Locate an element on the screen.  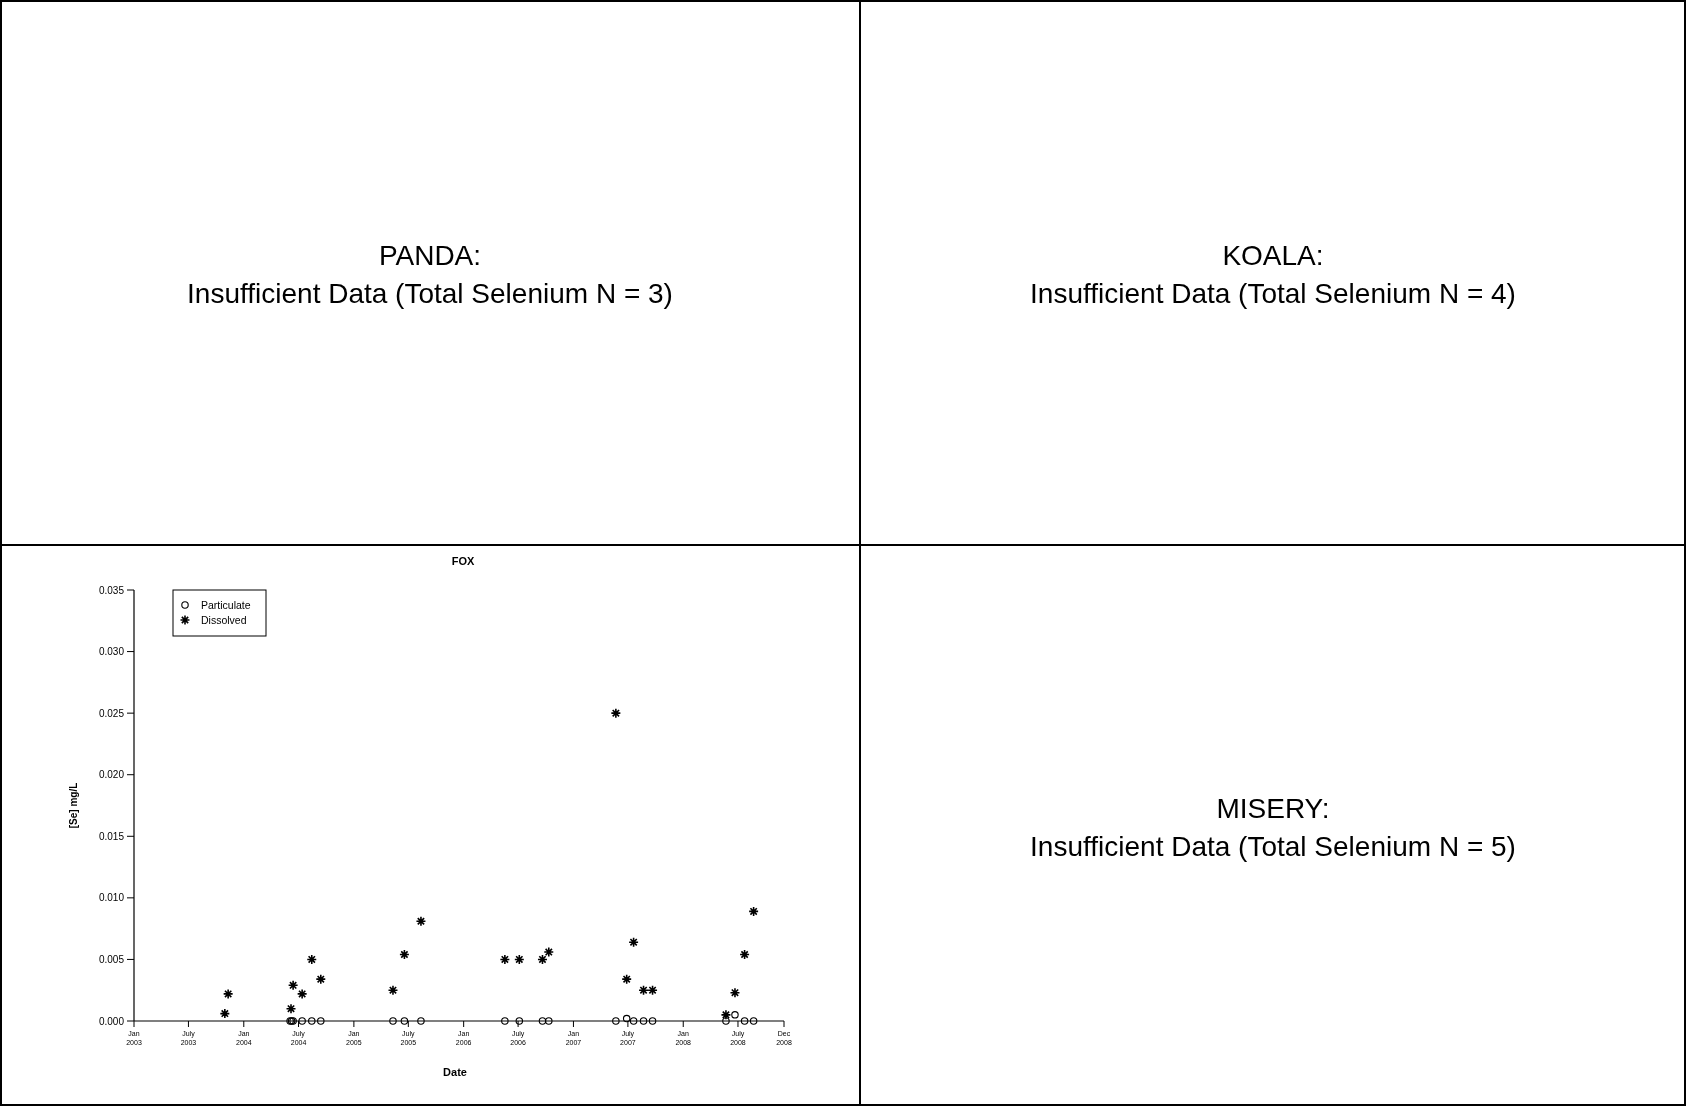
y-tick-label: 0.035 is located at coordinates (111, 590).